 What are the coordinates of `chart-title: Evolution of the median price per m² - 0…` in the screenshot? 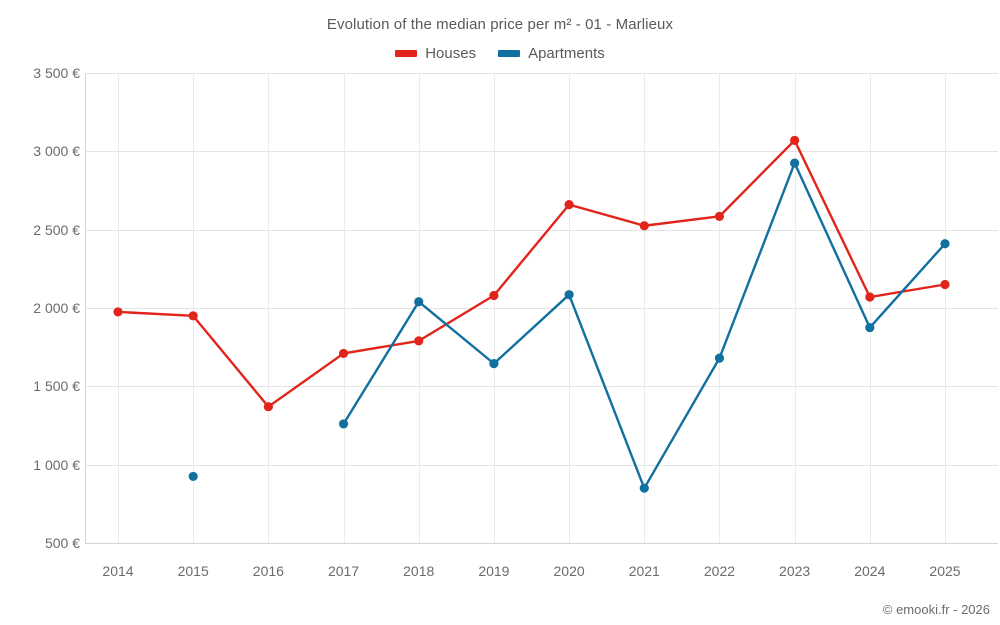 It's located at (500, 24).